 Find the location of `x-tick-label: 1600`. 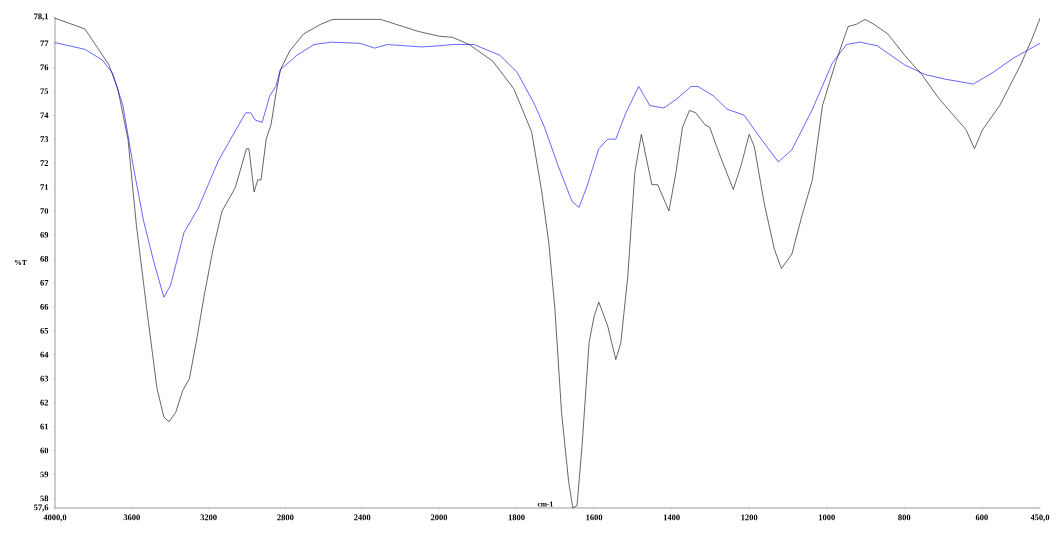

x-tick-label: 1600 is located at coordinates (594, 517).